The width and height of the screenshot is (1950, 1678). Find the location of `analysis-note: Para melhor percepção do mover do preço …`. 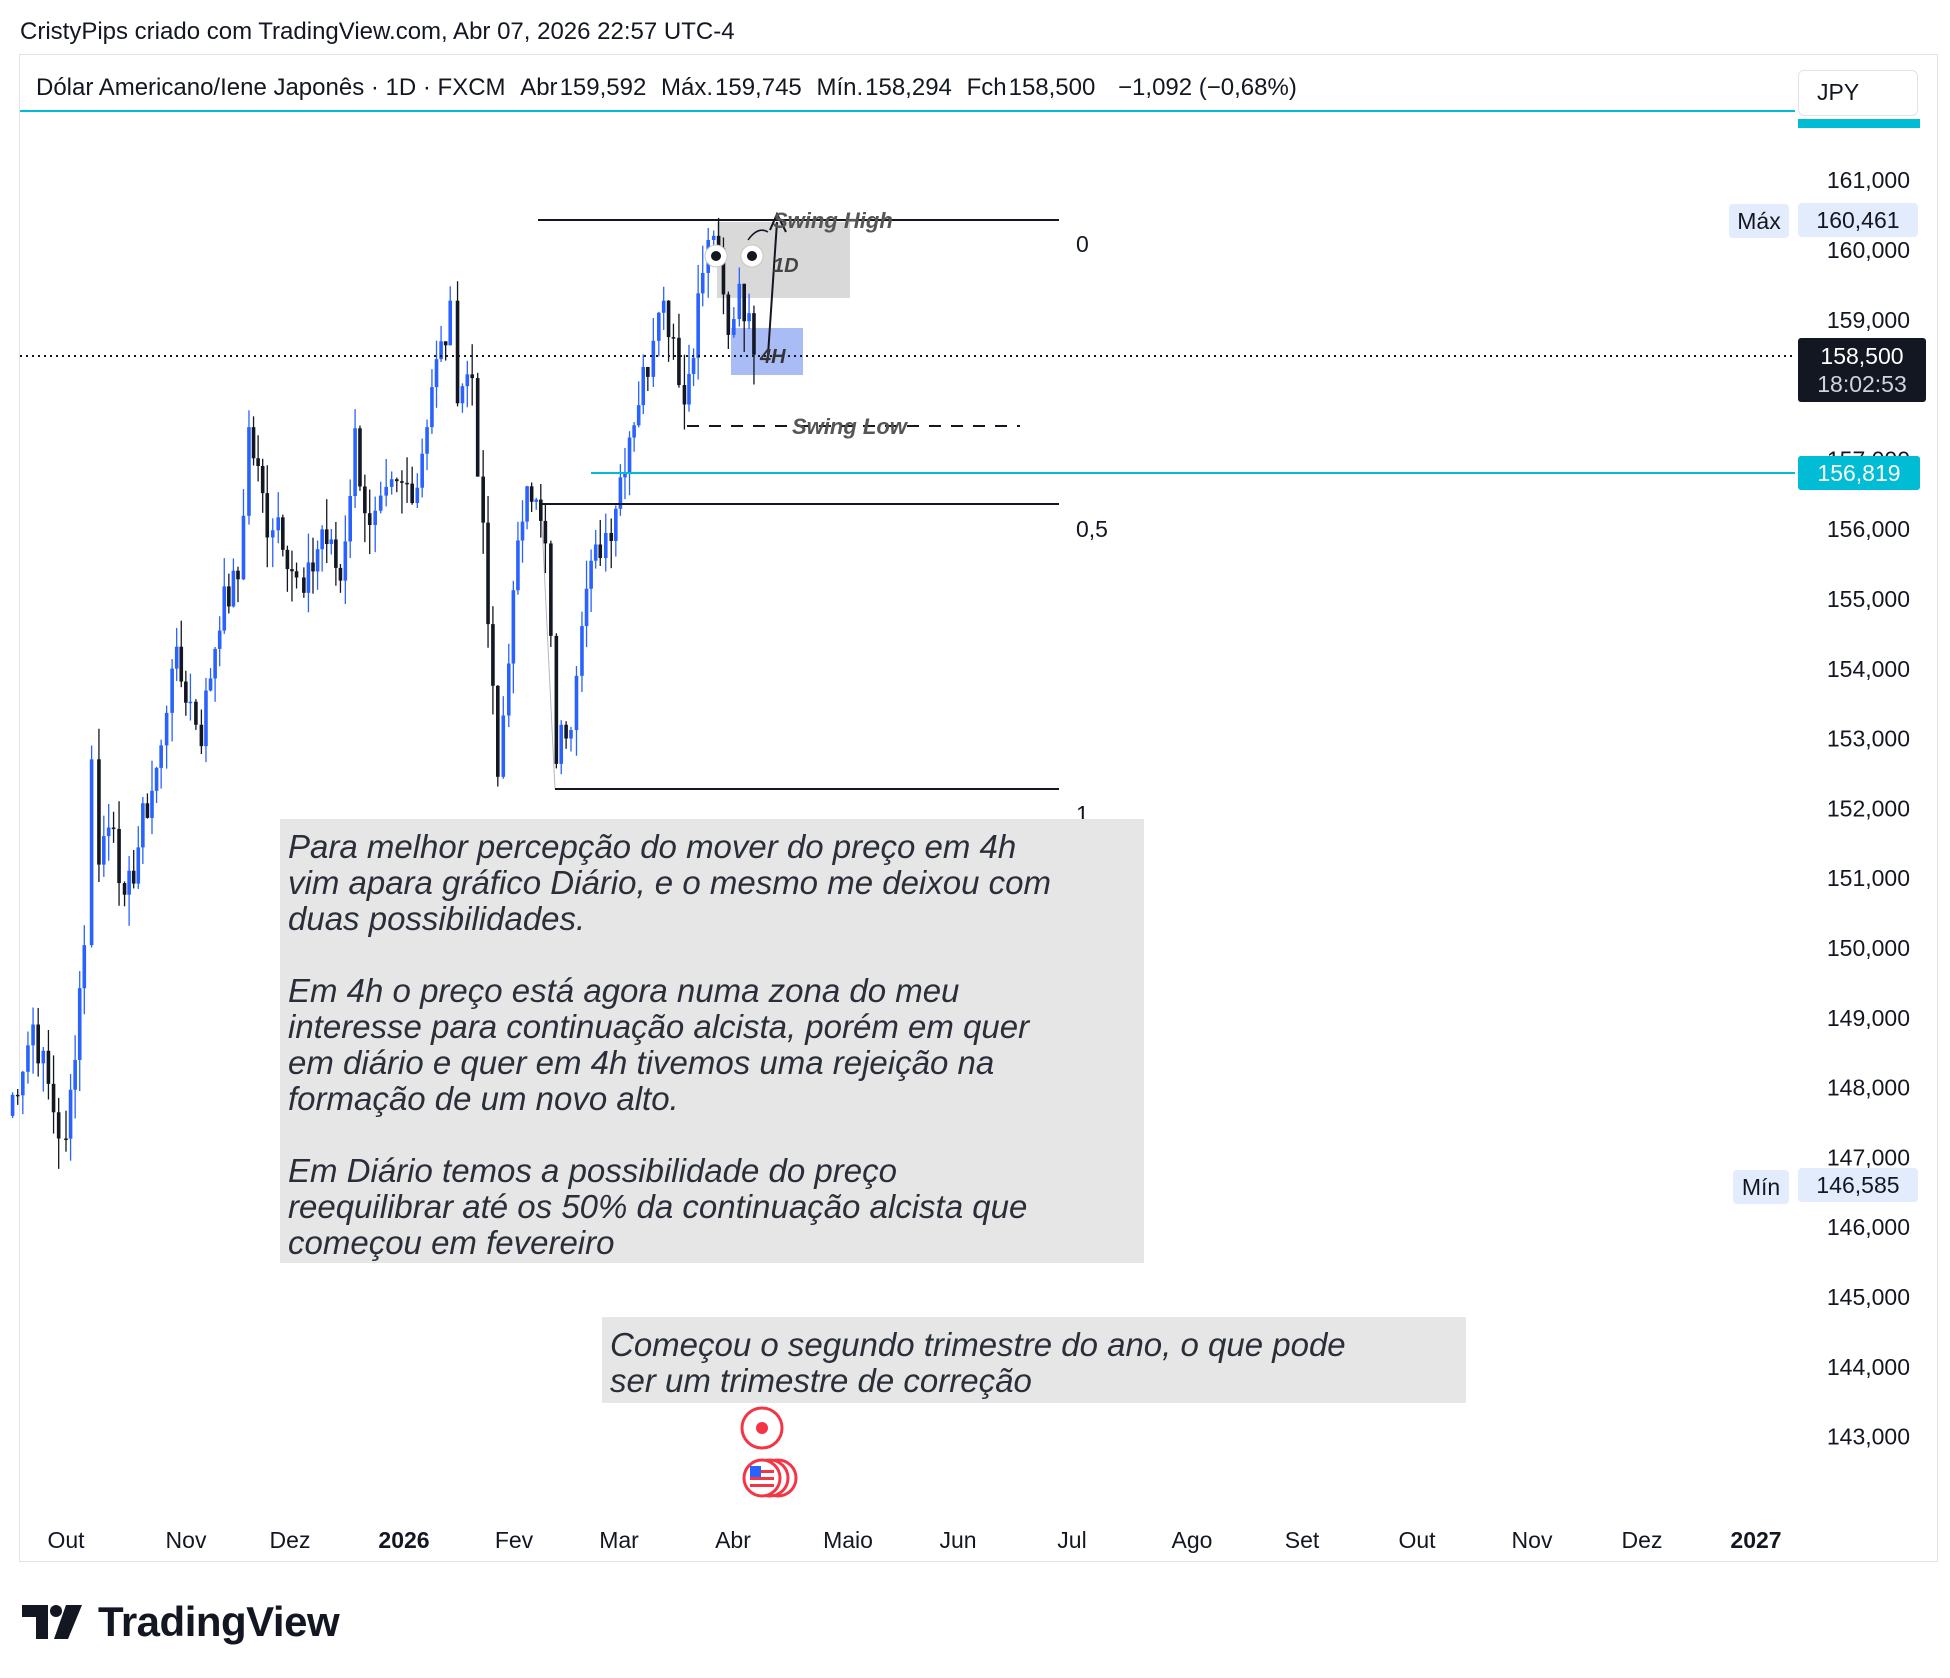

analysis-note: Para melhor percepção do mover do preço … is located at coordinates (712, 1041).